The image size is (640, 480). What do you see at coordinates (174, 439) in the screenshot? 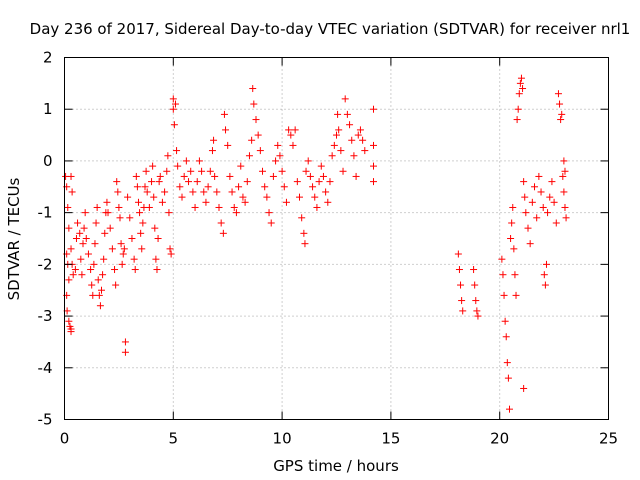
I see `x-tick-label: 5` at bounding box center [174, 439].